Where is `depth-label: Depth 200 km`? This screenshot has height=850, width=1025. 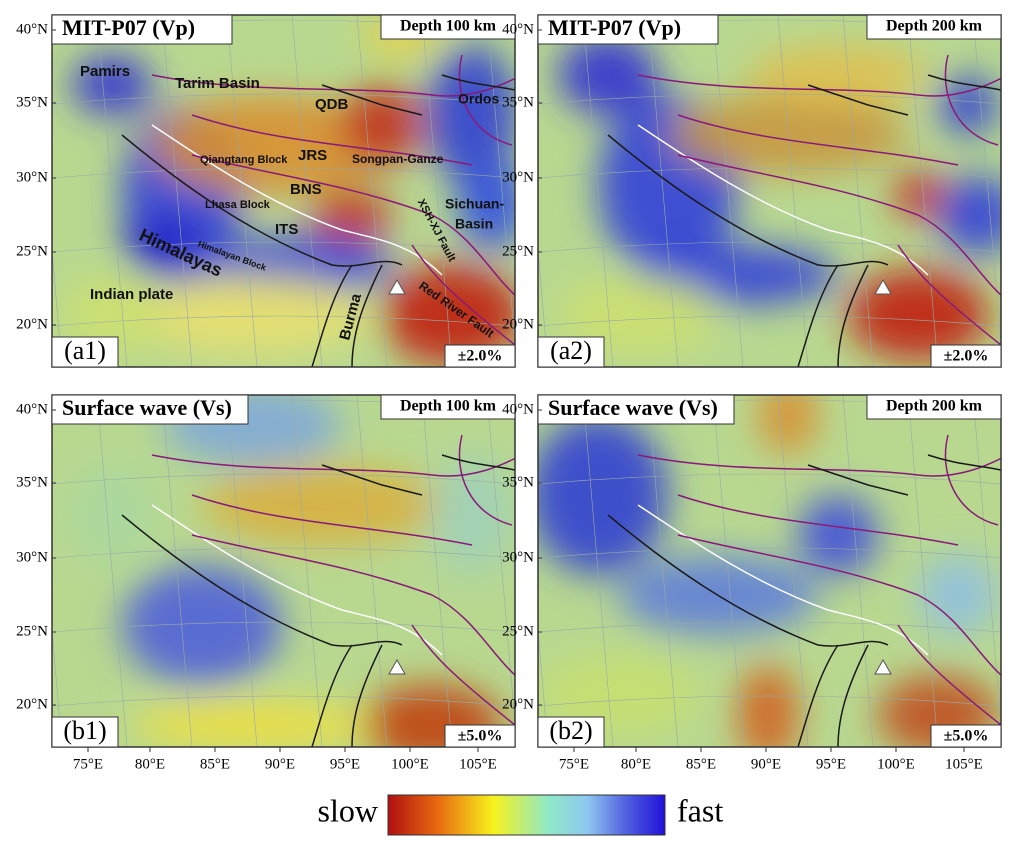 depth-label: Depth 200 km is located at coordinates (934, 406).